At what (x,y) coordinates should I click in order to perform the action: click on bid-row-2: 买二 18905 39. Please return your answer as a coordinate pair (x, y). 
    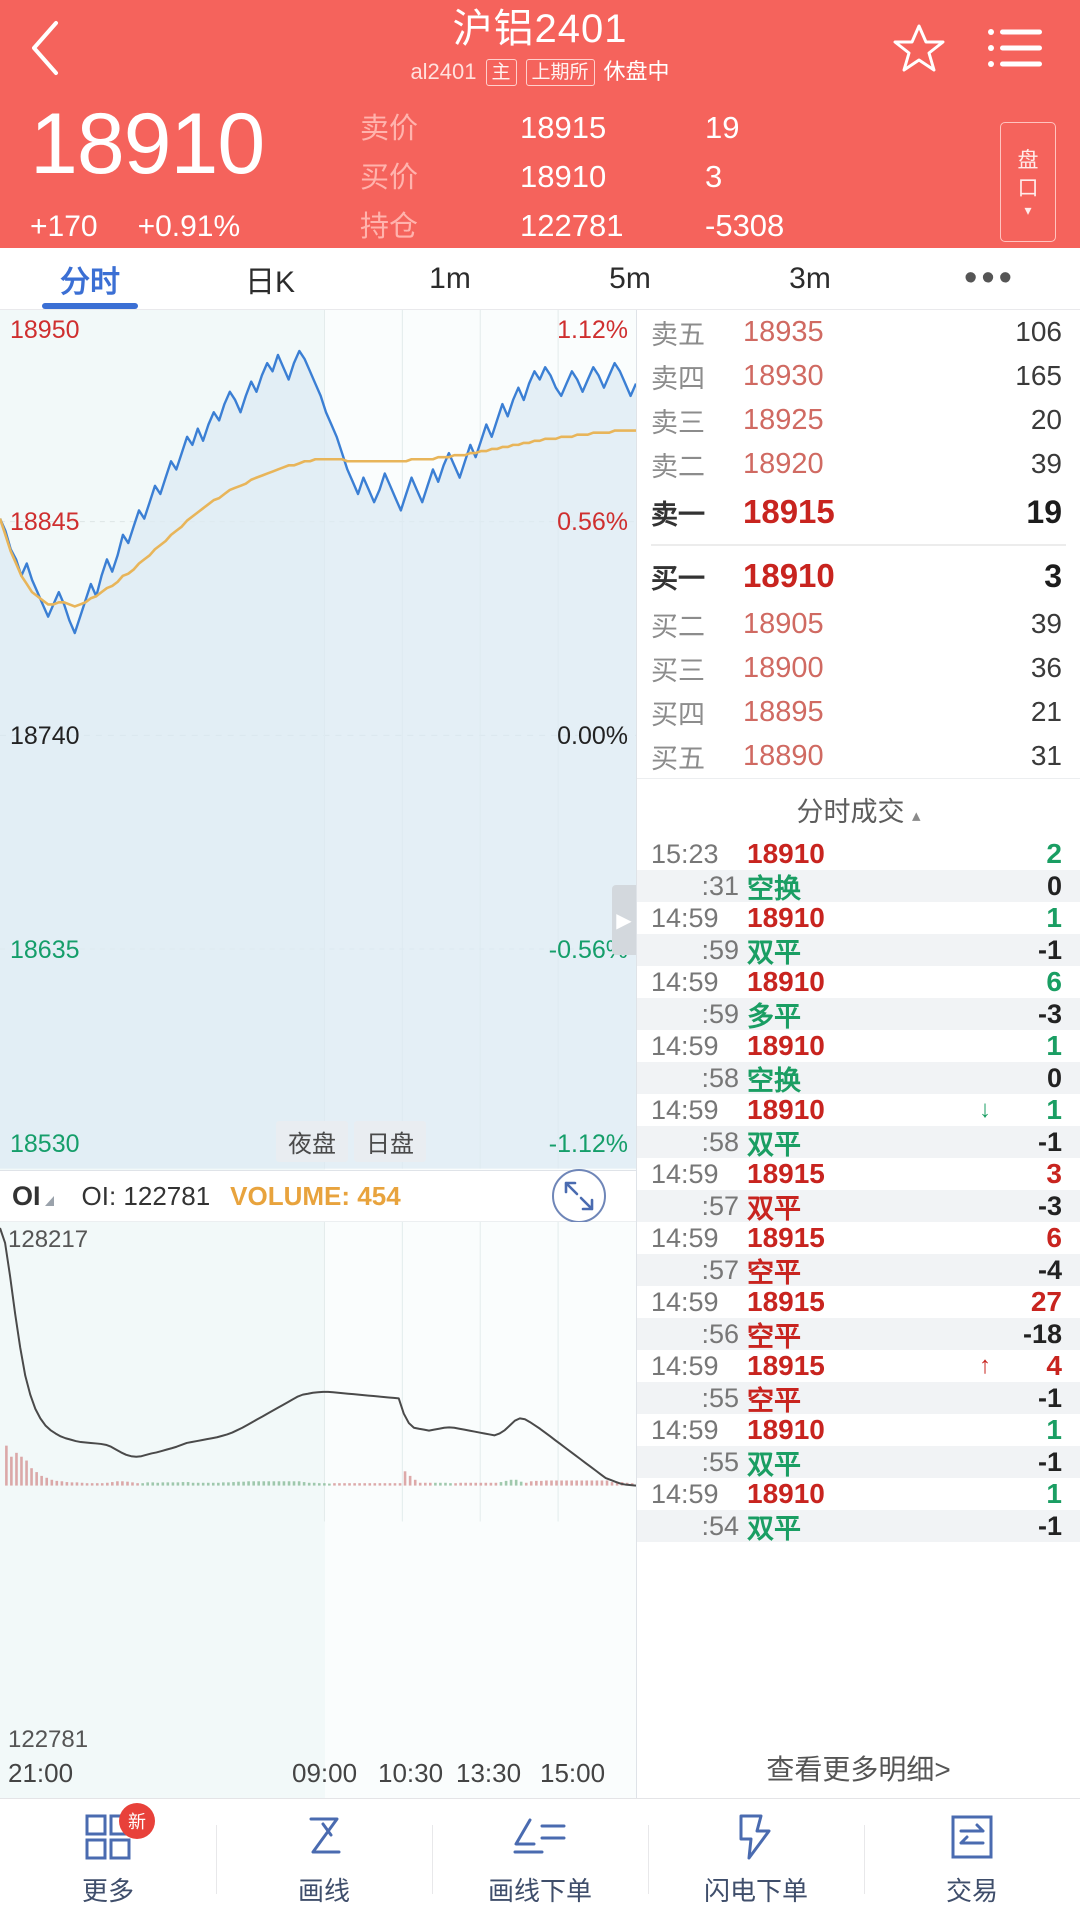
    Looking at the image, I should click on (858, 624).